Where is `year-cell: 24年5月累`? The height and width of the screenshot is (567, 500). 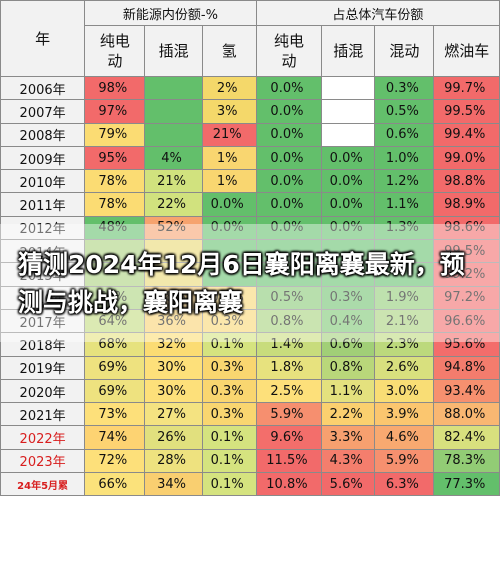 year-cell: 24年5月累 is located at coordinates (43, 484).